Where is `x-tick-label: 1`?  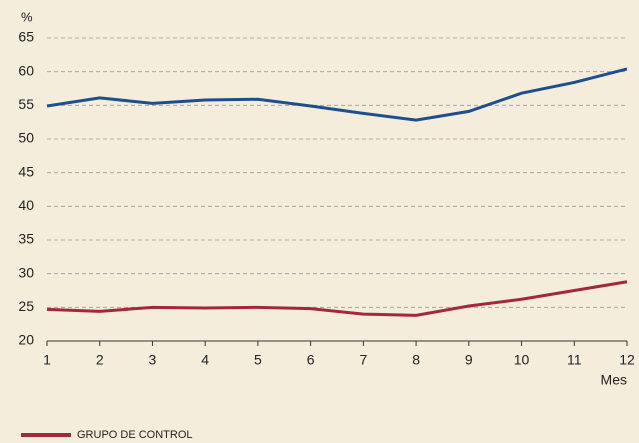 x-tick-label: 1 is located at coordinates (47, 360).